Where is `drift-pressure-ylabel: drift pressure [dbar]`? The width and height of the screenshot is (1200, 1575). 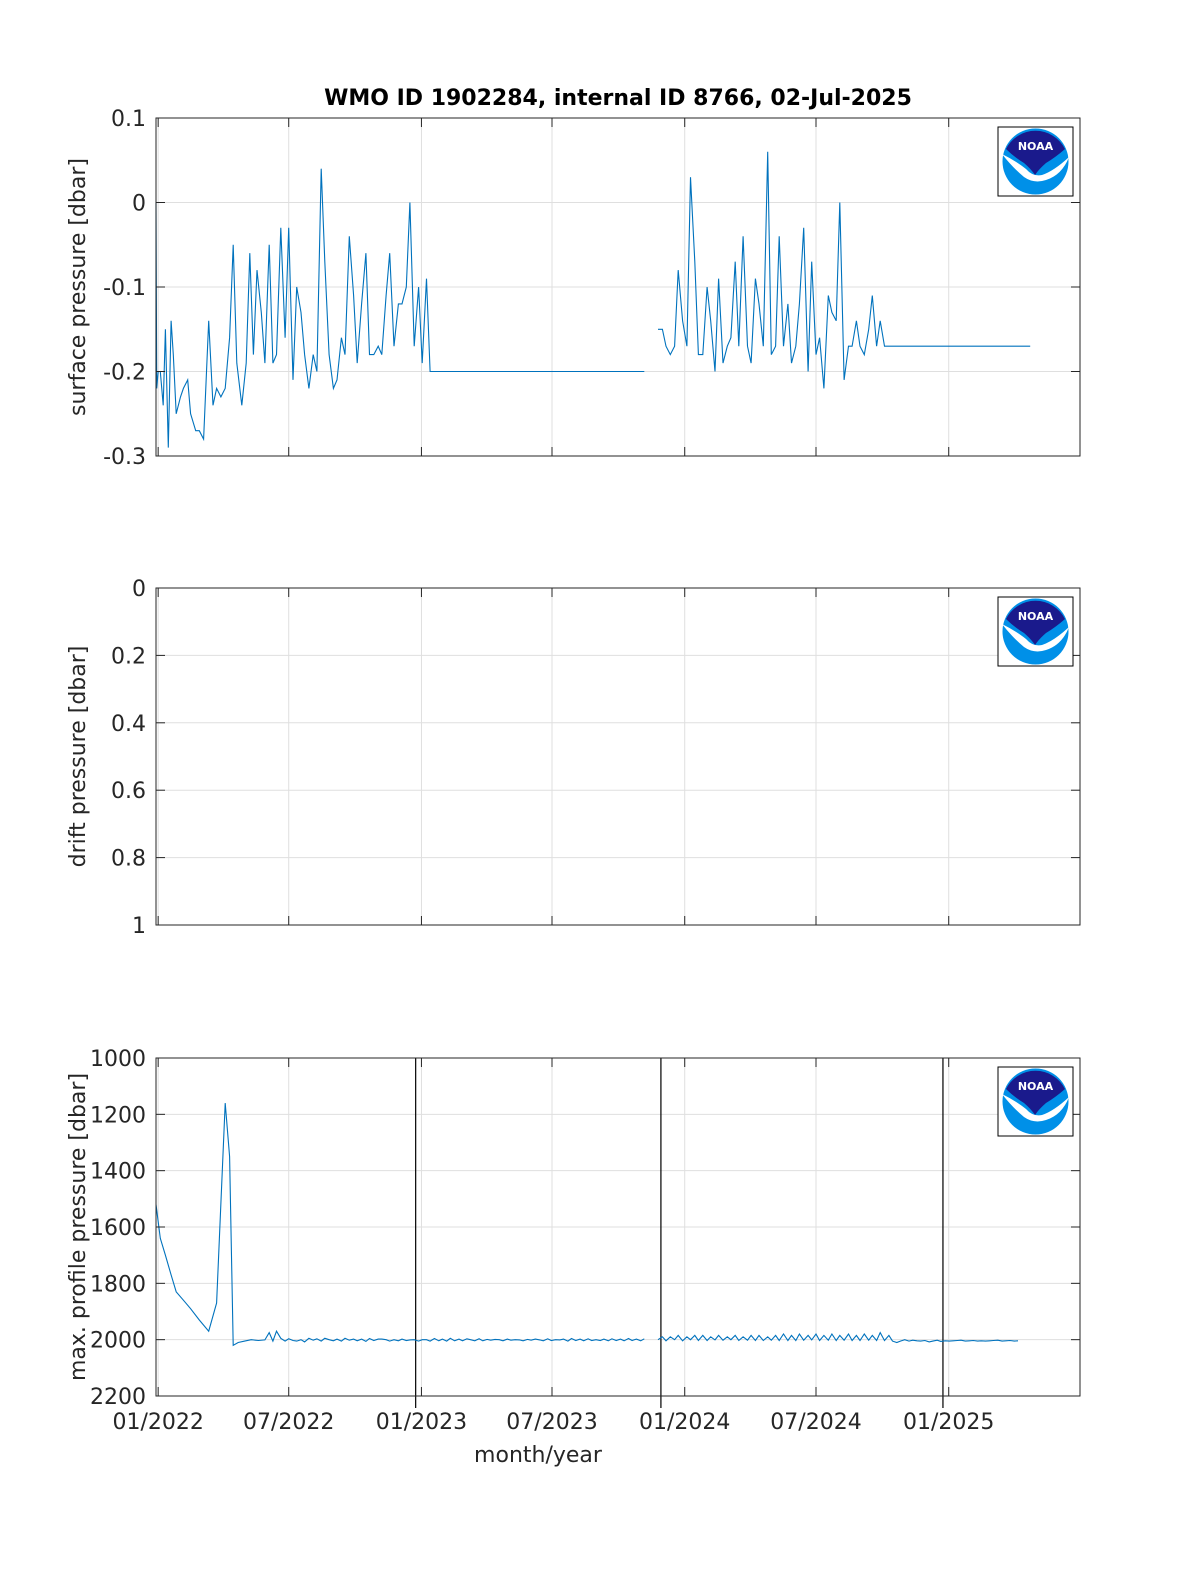
drift-pressure-ylabel: drift pressure [dbar] is located at coordinates (78, 757).